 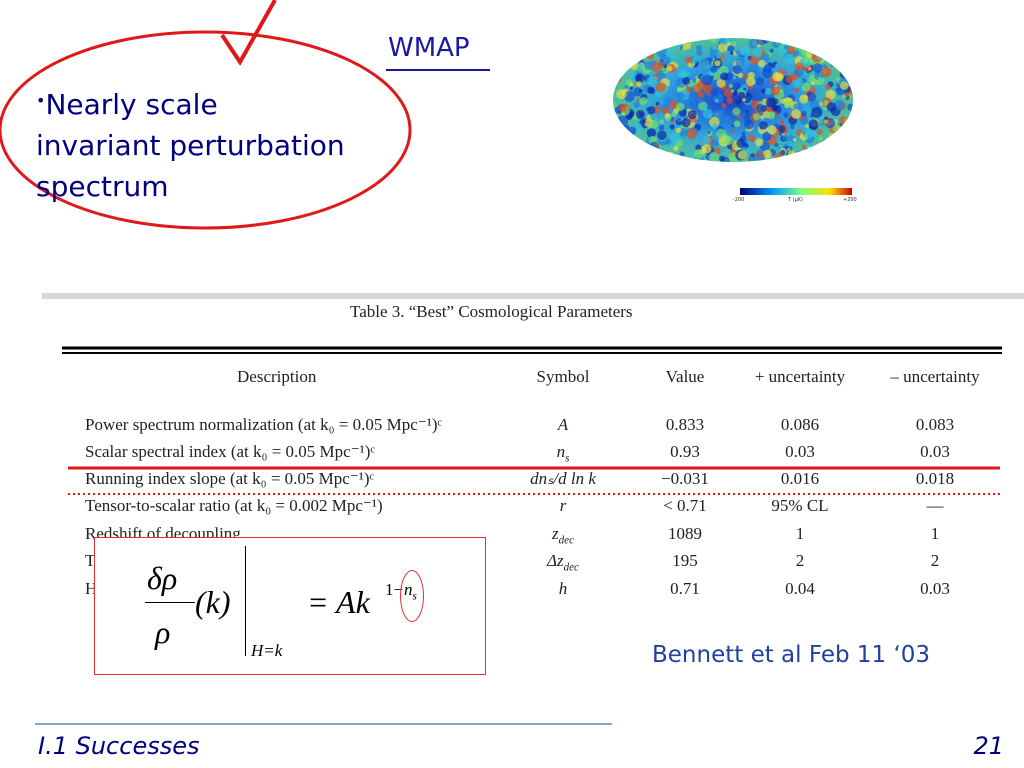 What do you see at coordinates (563, 479) in the screenshot?
I see `row-symbol: dnₛ/d ln k` at bounding box center [563, 479].